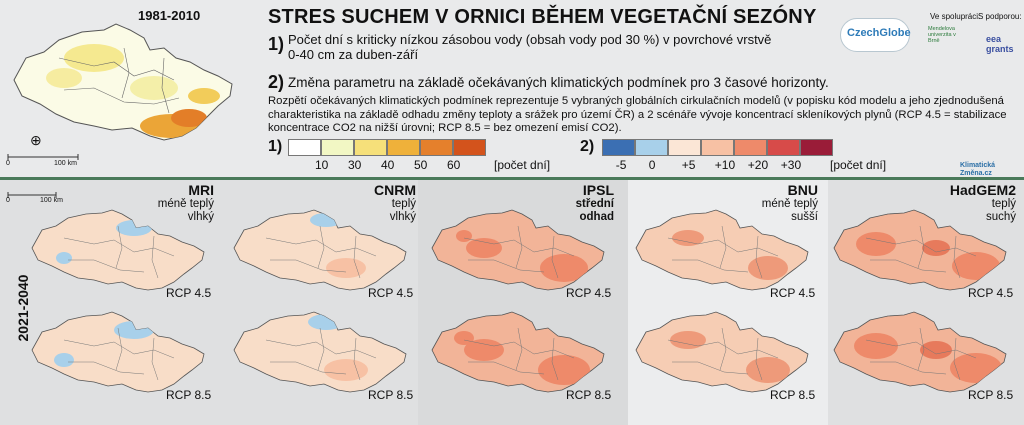 This screenshot has width=1024, height=425. What do you see at coordinates (522, 165) in the screenshot?
I see `legend1-unit: [počet dní]` at bounding box center [522, 165].